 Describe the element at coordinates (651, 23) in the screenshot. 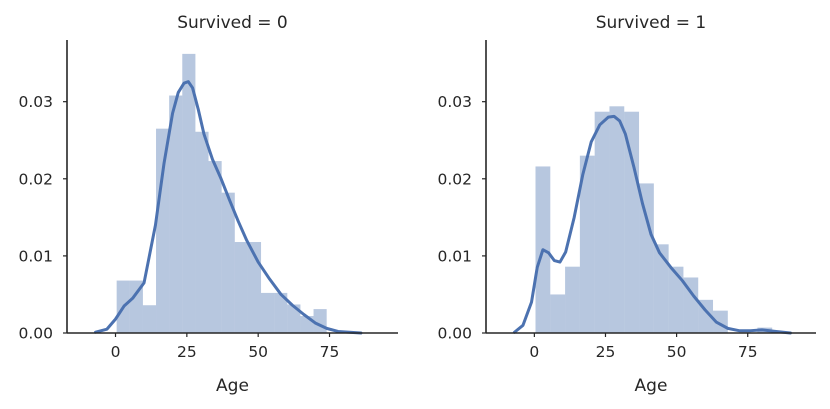

I see `panel-title: Survived = 1` at that location.